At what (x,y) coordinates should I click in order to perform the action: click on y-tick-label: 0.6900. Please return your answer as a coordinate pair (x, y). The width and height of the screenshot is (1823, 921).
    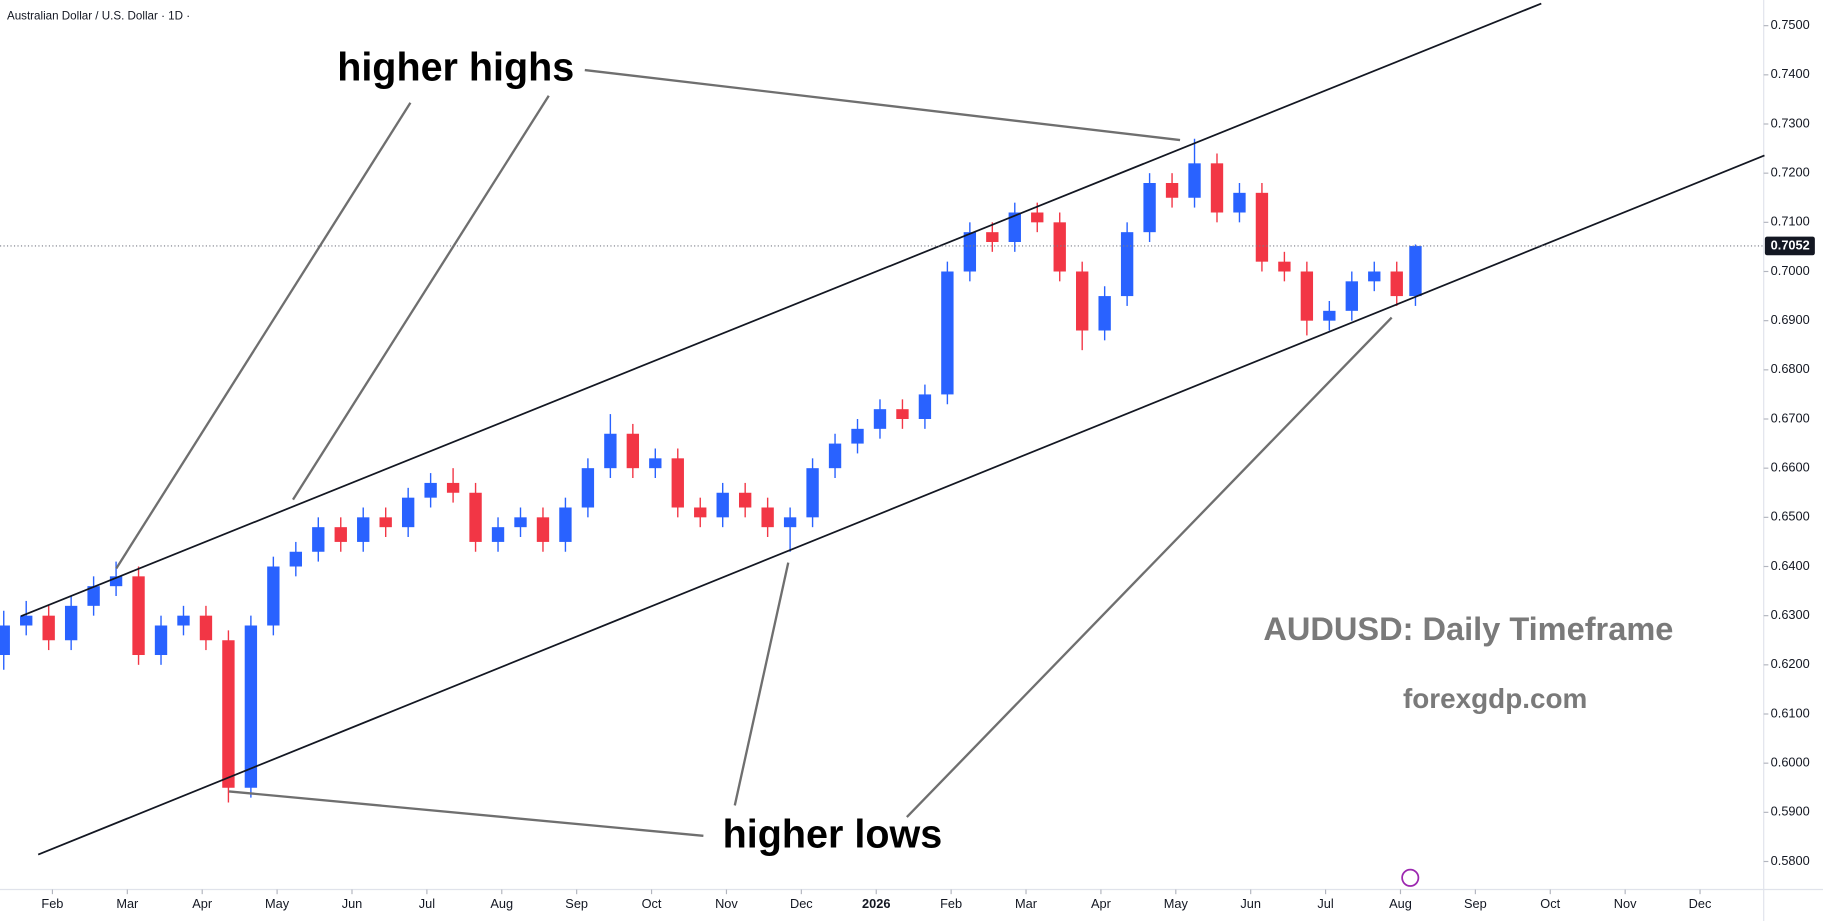
    Looking at the image, I should click on (1790, 319).